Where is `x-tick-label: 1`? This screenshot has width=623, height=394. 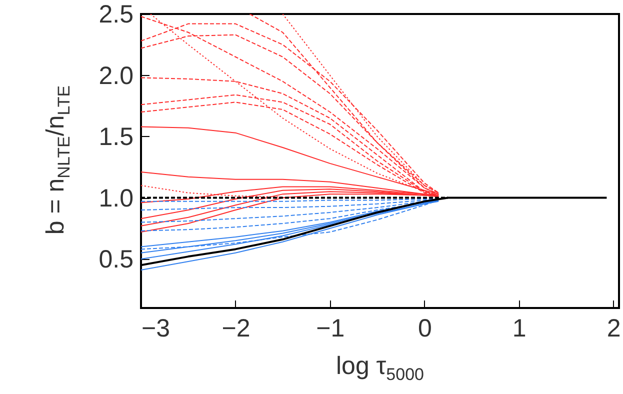 x-tick-label: 1 is located at coordinates (519, 328).